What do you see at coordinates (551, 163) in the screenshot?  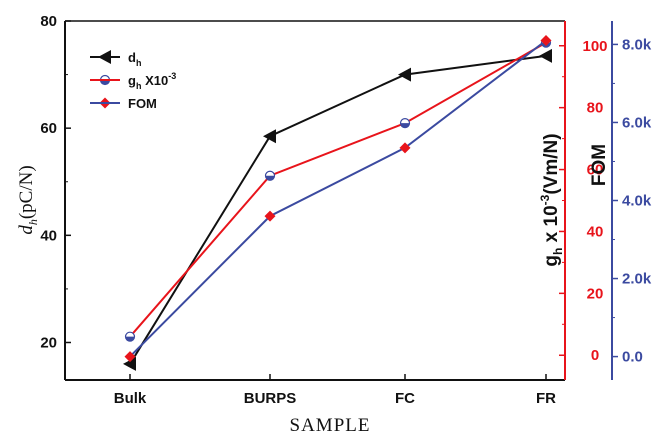 I see `right-gh-label-unit: (Vm/N)` at bounding box center [551, 163].